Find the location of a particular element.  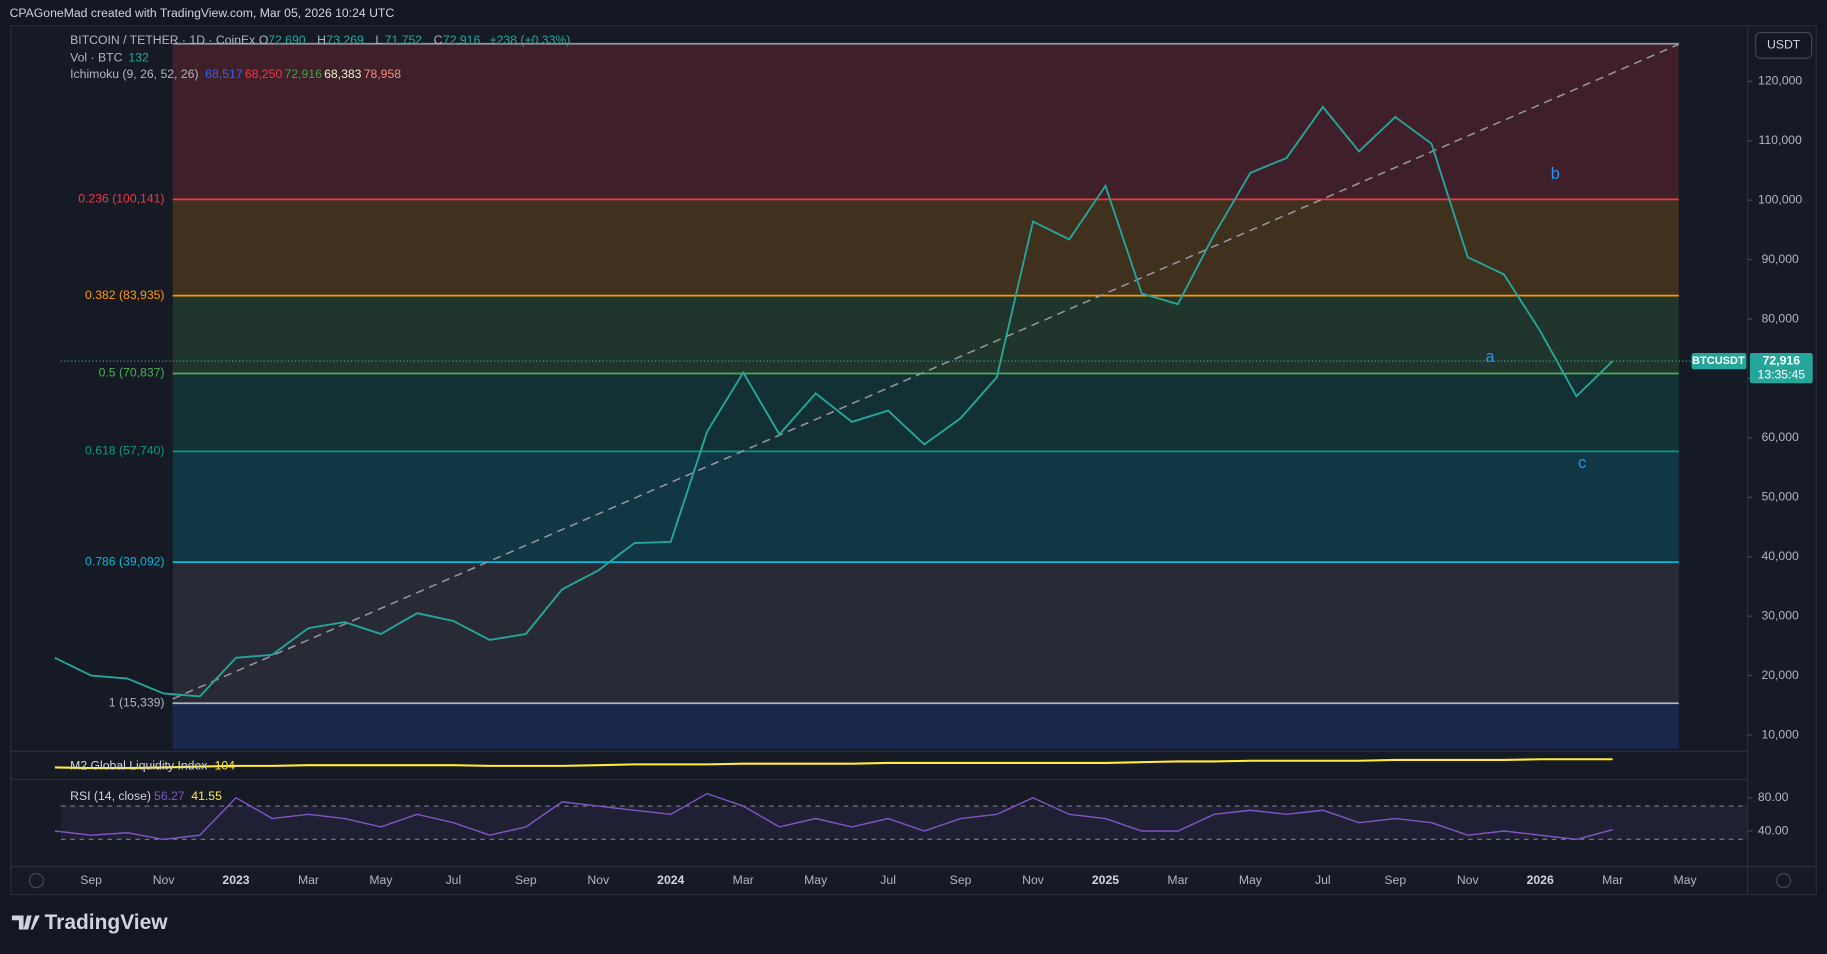

ichimoku-value: 68,383 is located at coordinates (343, 74).